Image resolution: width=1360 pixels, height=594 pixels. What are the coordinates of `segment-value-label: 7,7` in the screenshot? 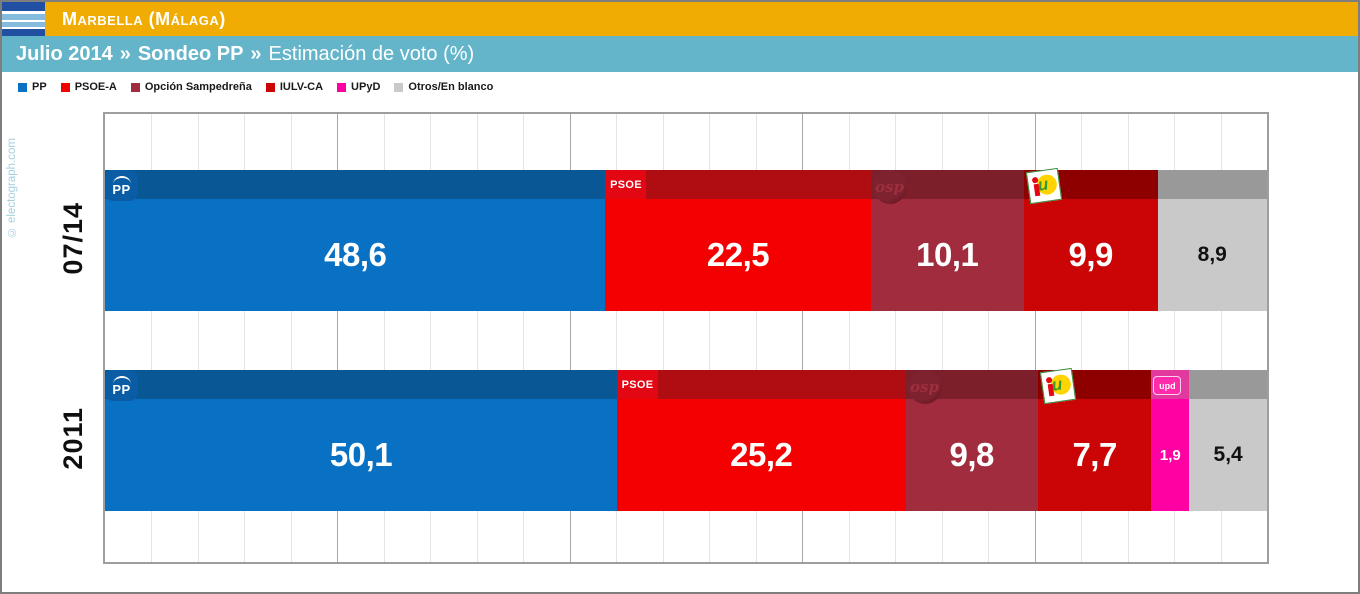 It's located at (1094, 454).